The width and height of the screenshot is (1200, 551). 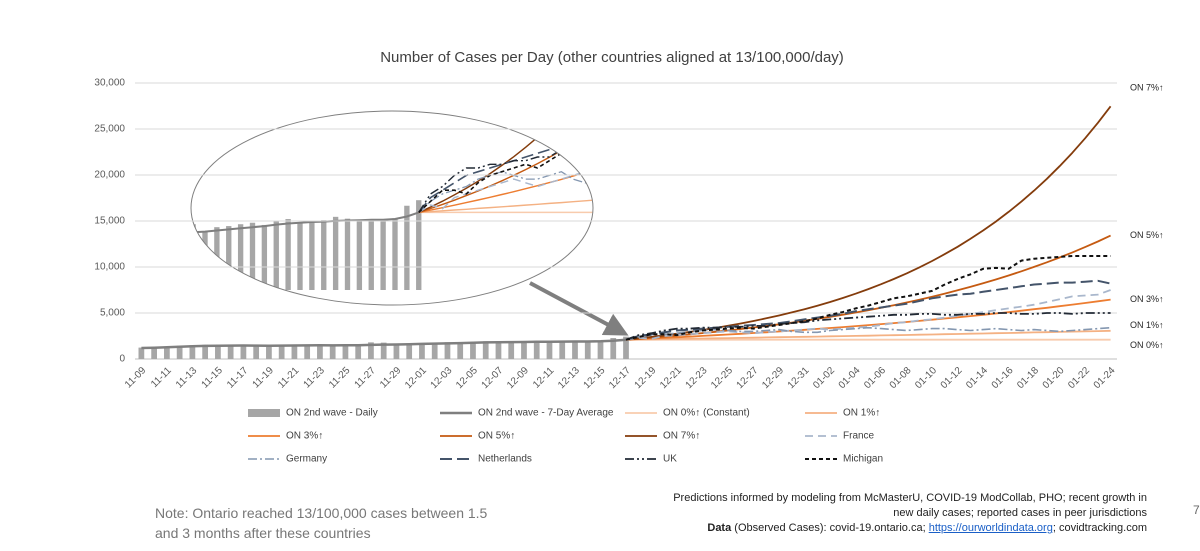 What do you see at coordinates (112, 313) in the screenshot?
I see `y-tick-label: 5,000` at bounding box center [112, 313].